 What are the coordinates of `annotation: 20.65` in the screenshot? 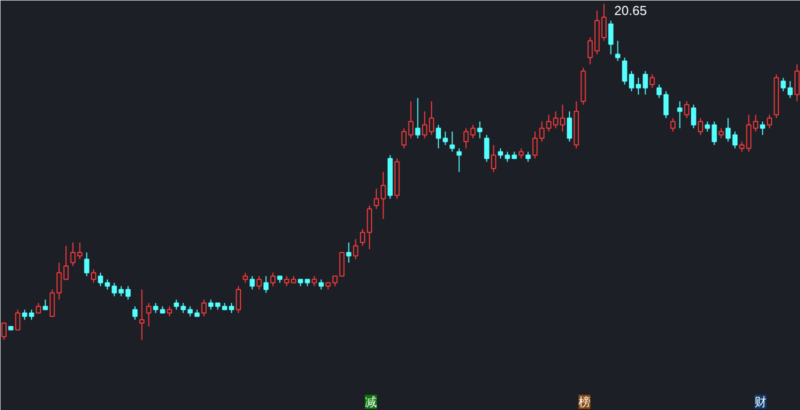 It's located at (630, 10).